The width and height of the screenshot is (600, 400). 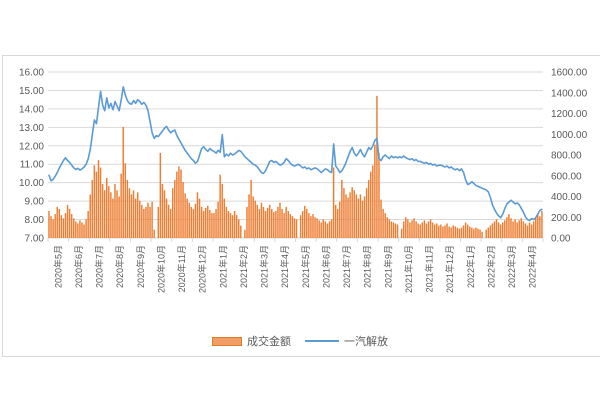 I want to click on svg-text: 400.00, so click(x=566, y=197).